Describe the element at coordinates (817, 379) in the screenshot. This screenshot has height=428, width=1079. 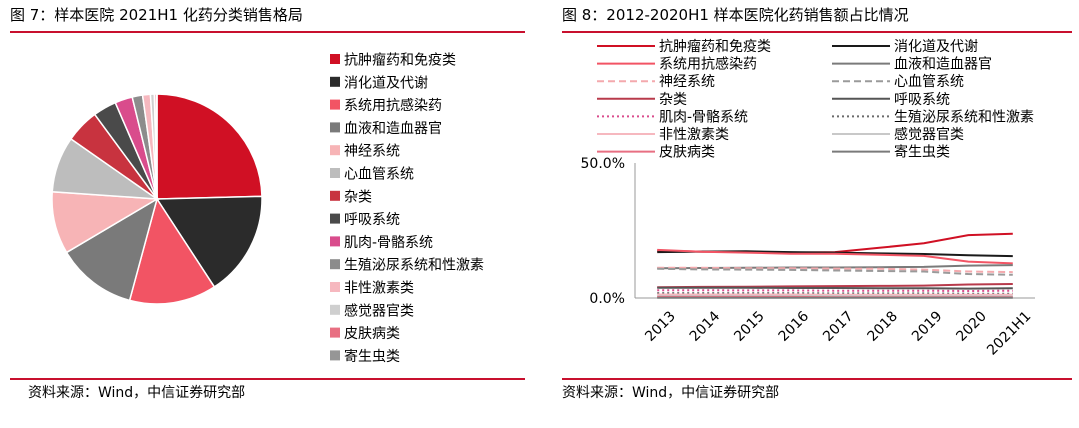
I see `line-bottom-rule` at that location.